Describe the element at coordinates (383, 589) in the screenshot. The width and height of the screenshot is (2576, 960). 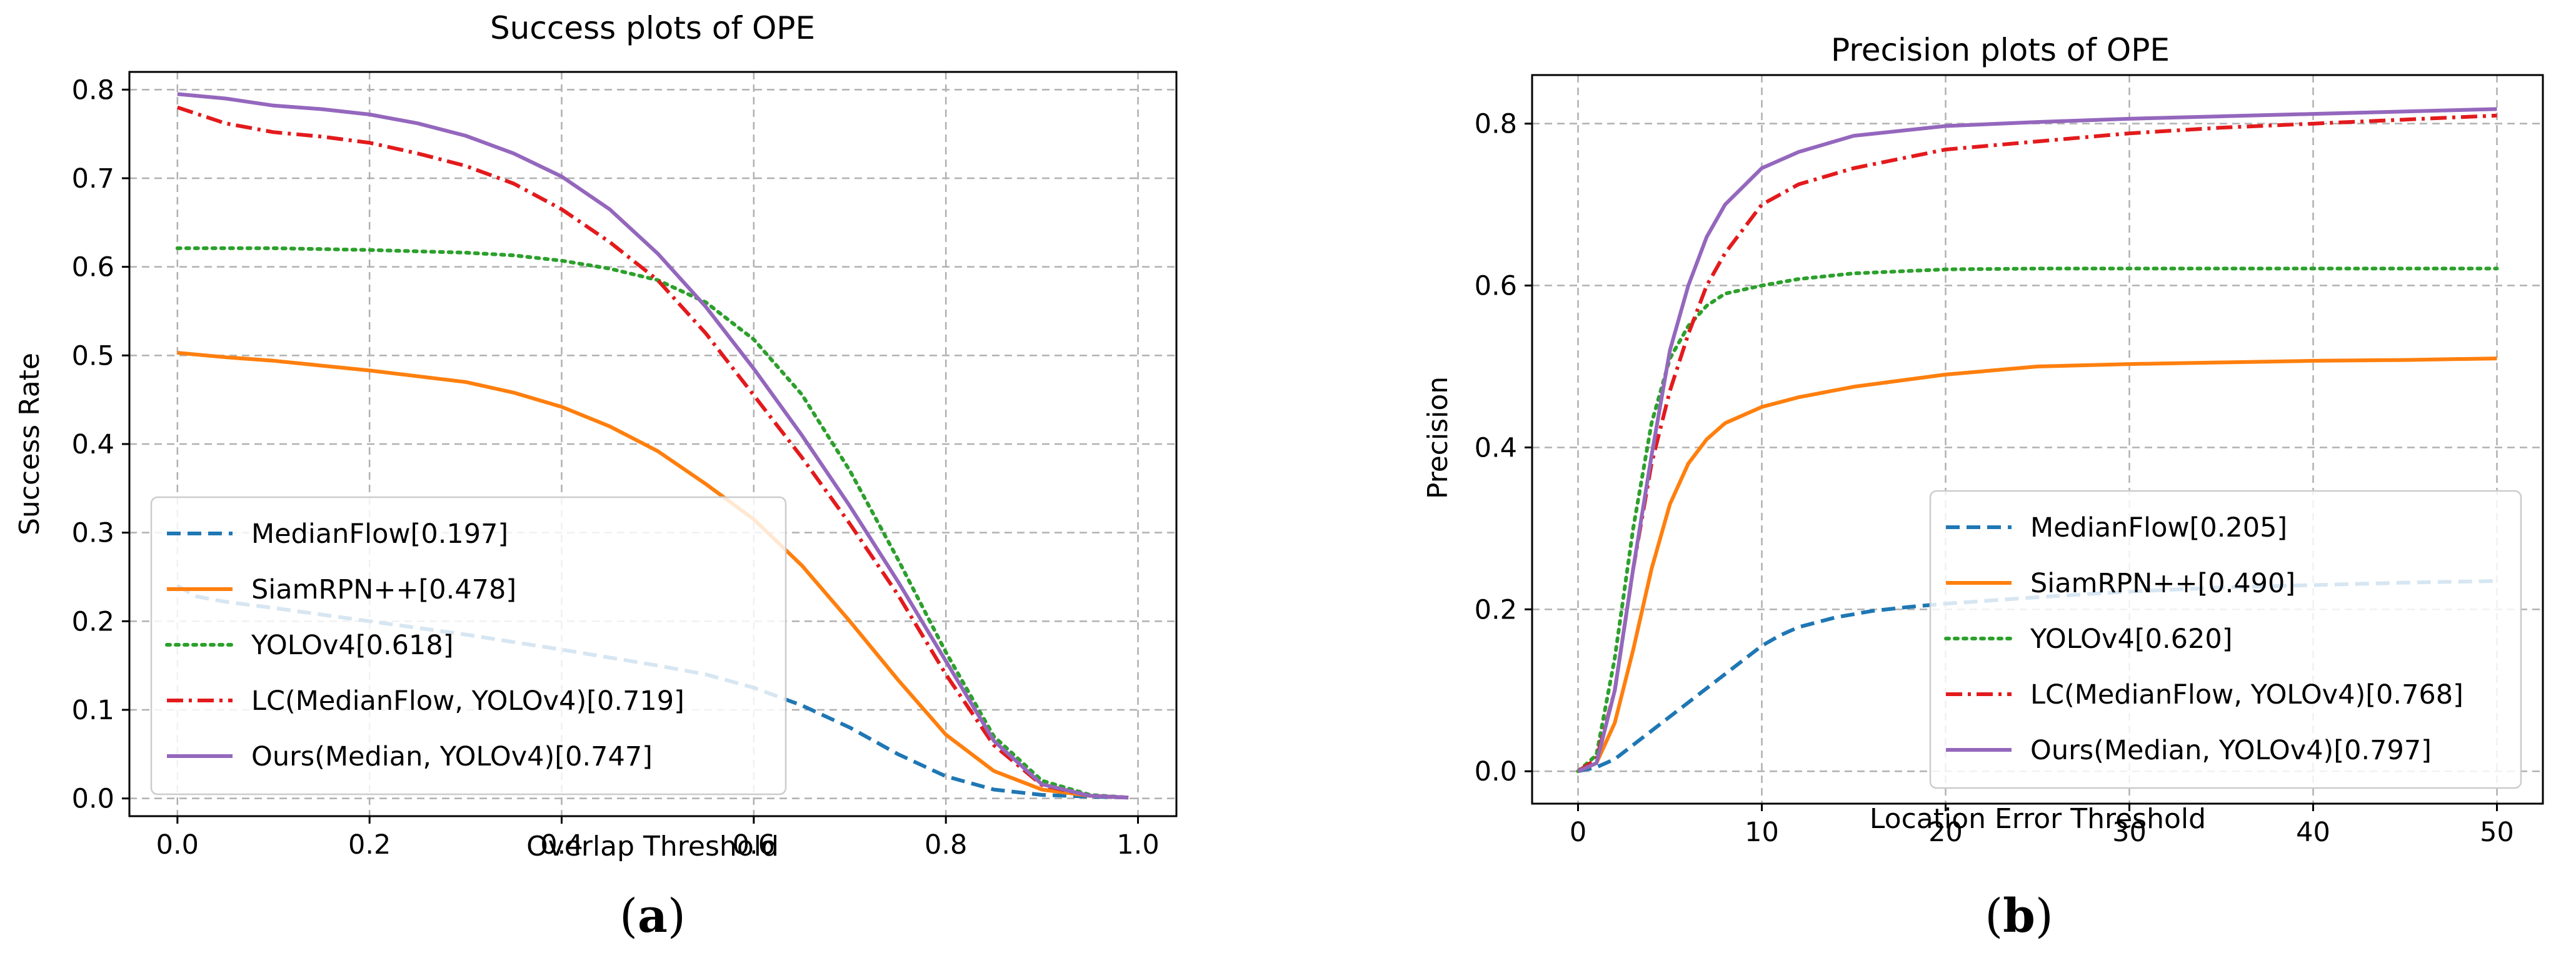
I see `success-legend-label: SiamRPN++[0.478]` at that location.